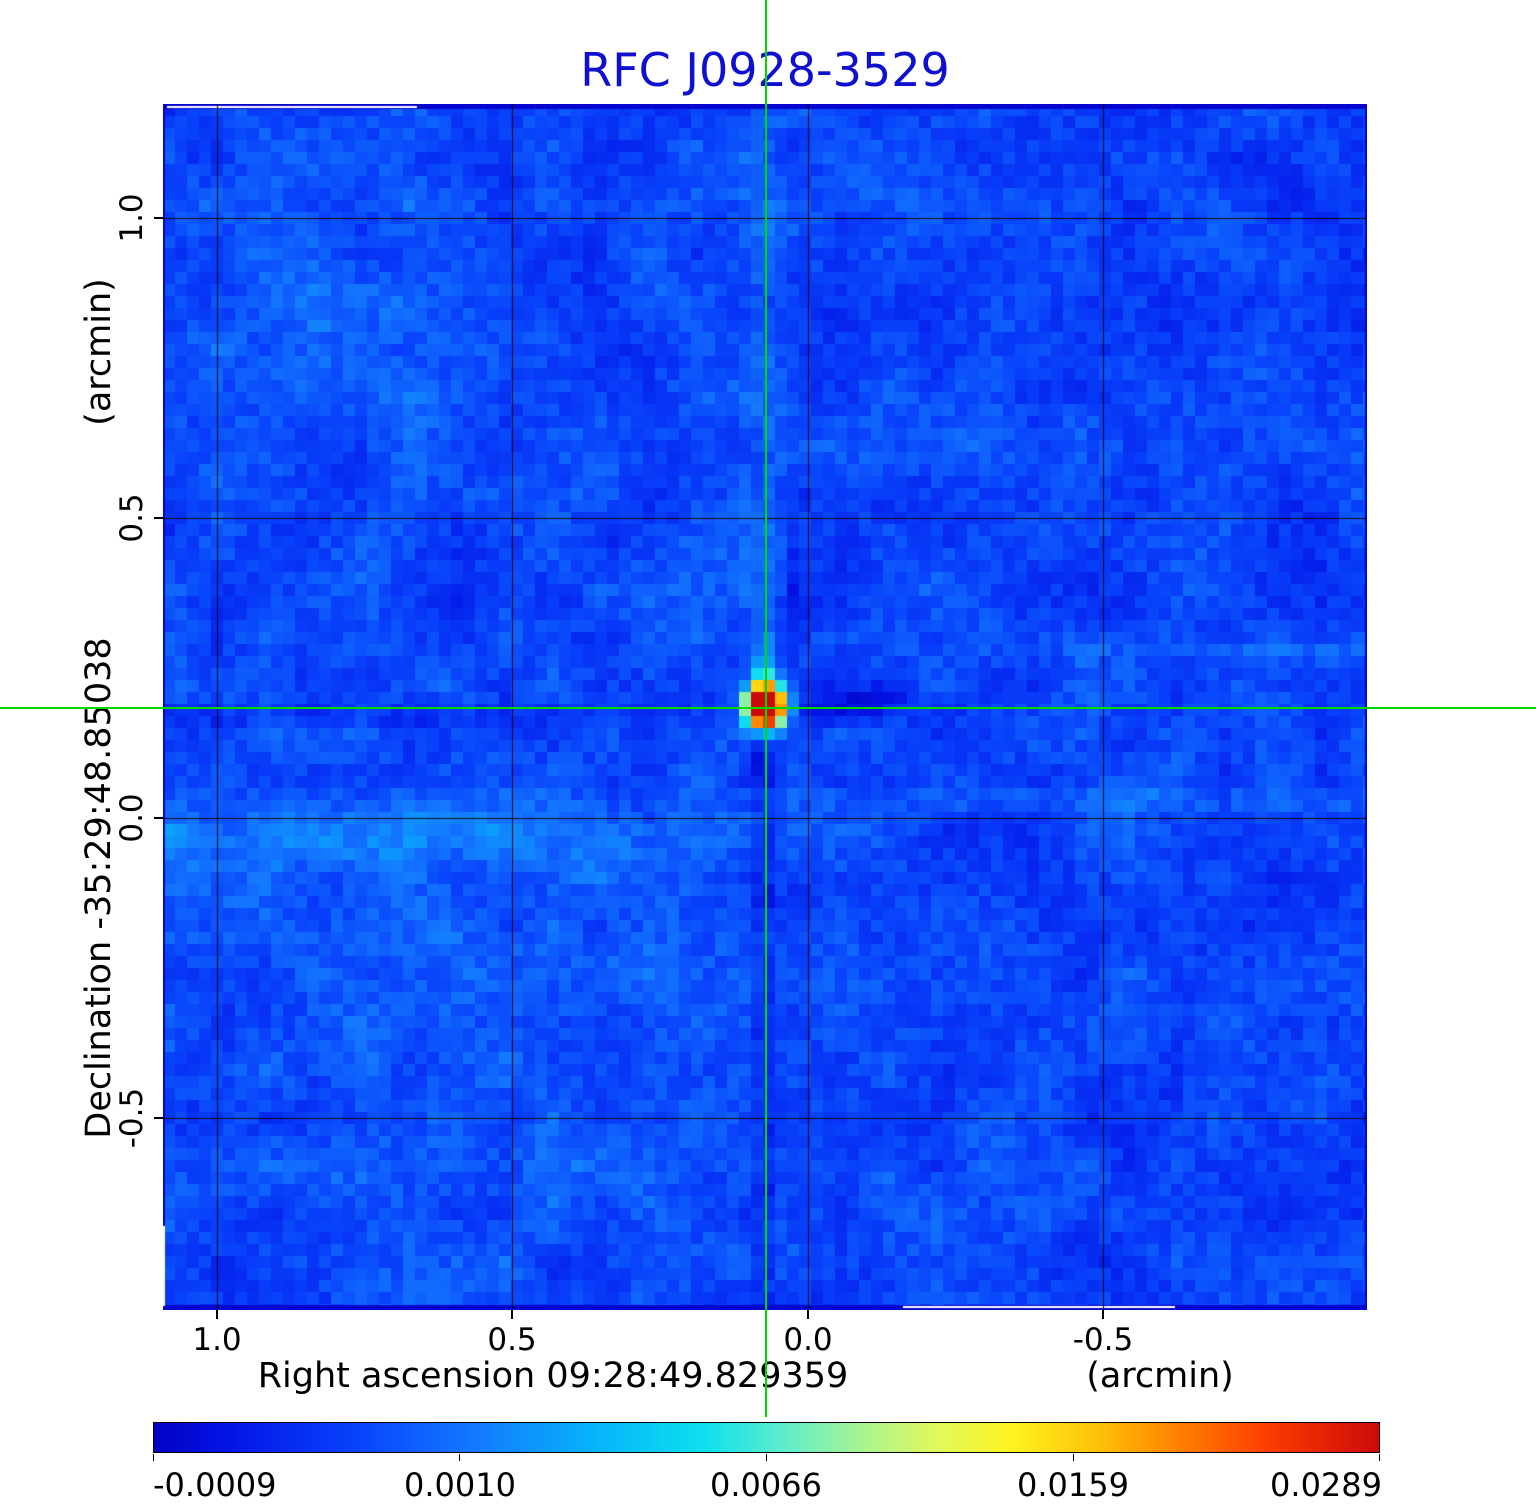  I want to click on x-tick-label-3: 0.0, so click(808, 1340).